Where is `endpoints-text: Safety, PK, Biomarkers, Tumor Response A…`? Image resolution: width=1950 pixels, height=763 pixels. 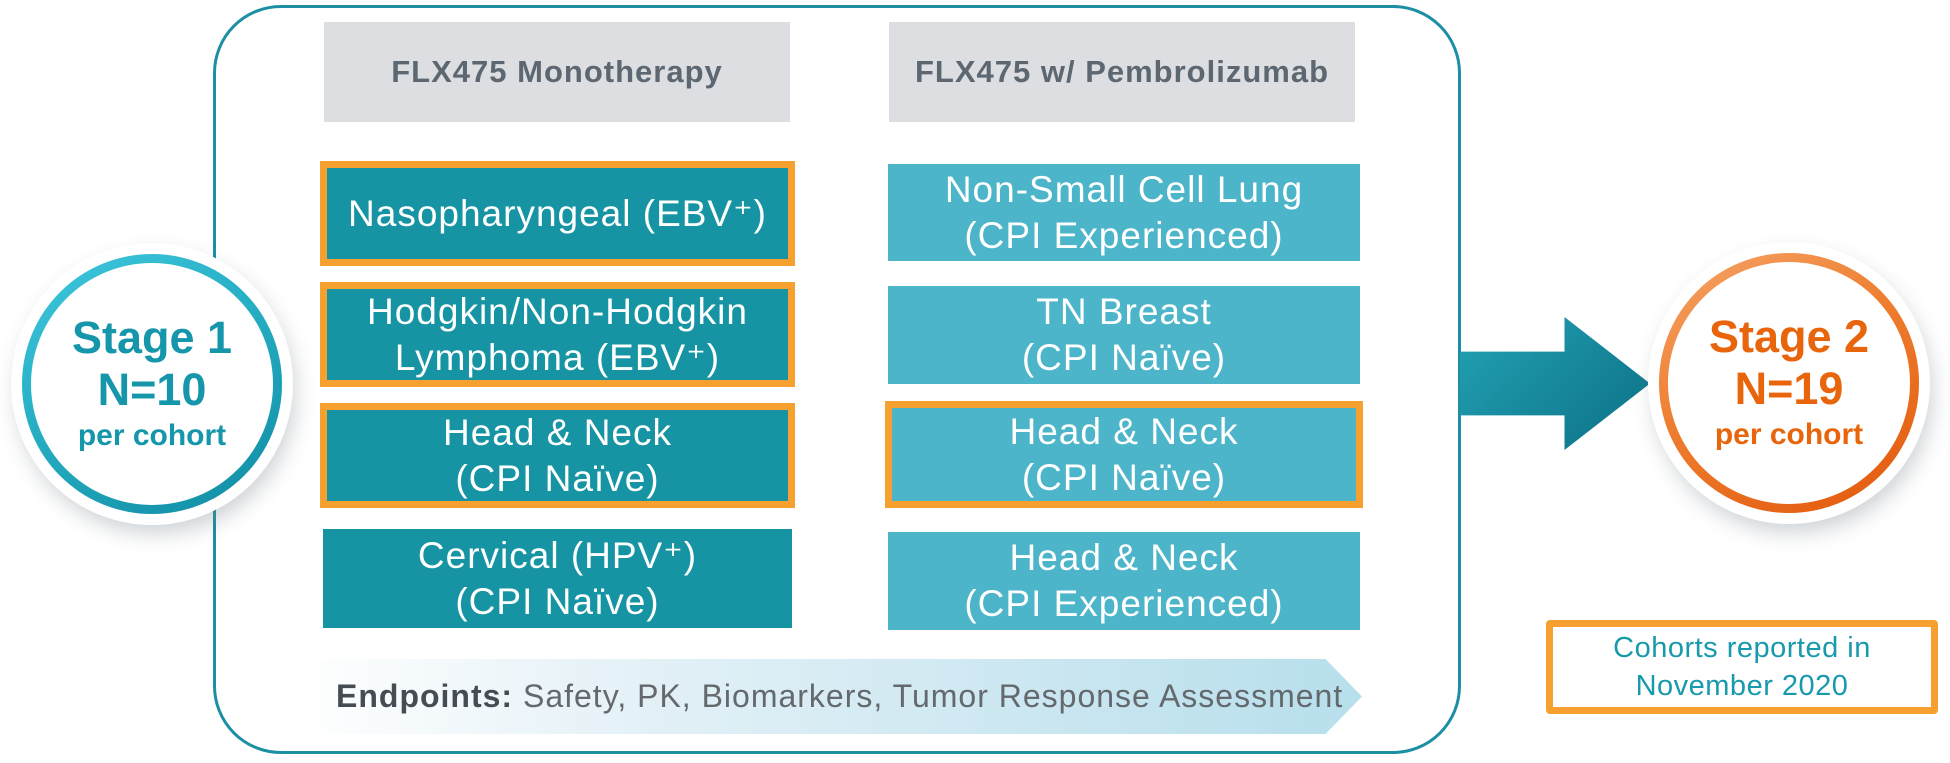
endpoints-text: Safety, PK, Biomarkers, Tumor Response A… is located at coordinates (928, 696).